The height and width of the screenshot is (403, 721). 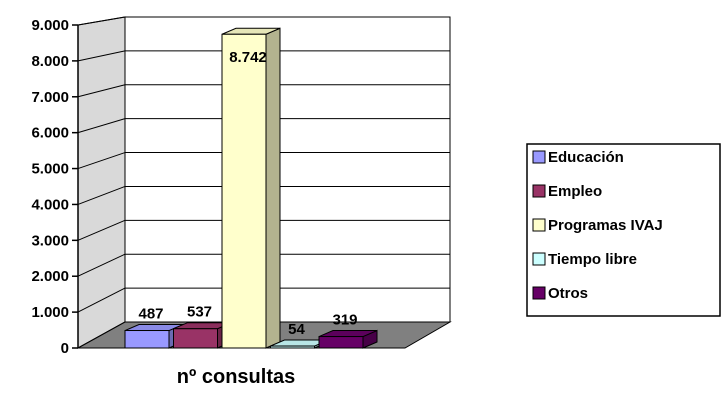 What do you see at coordinates (65, 348) in the screenshot?
I see `y-tick-label: 0` at bounding box center [65, 348].